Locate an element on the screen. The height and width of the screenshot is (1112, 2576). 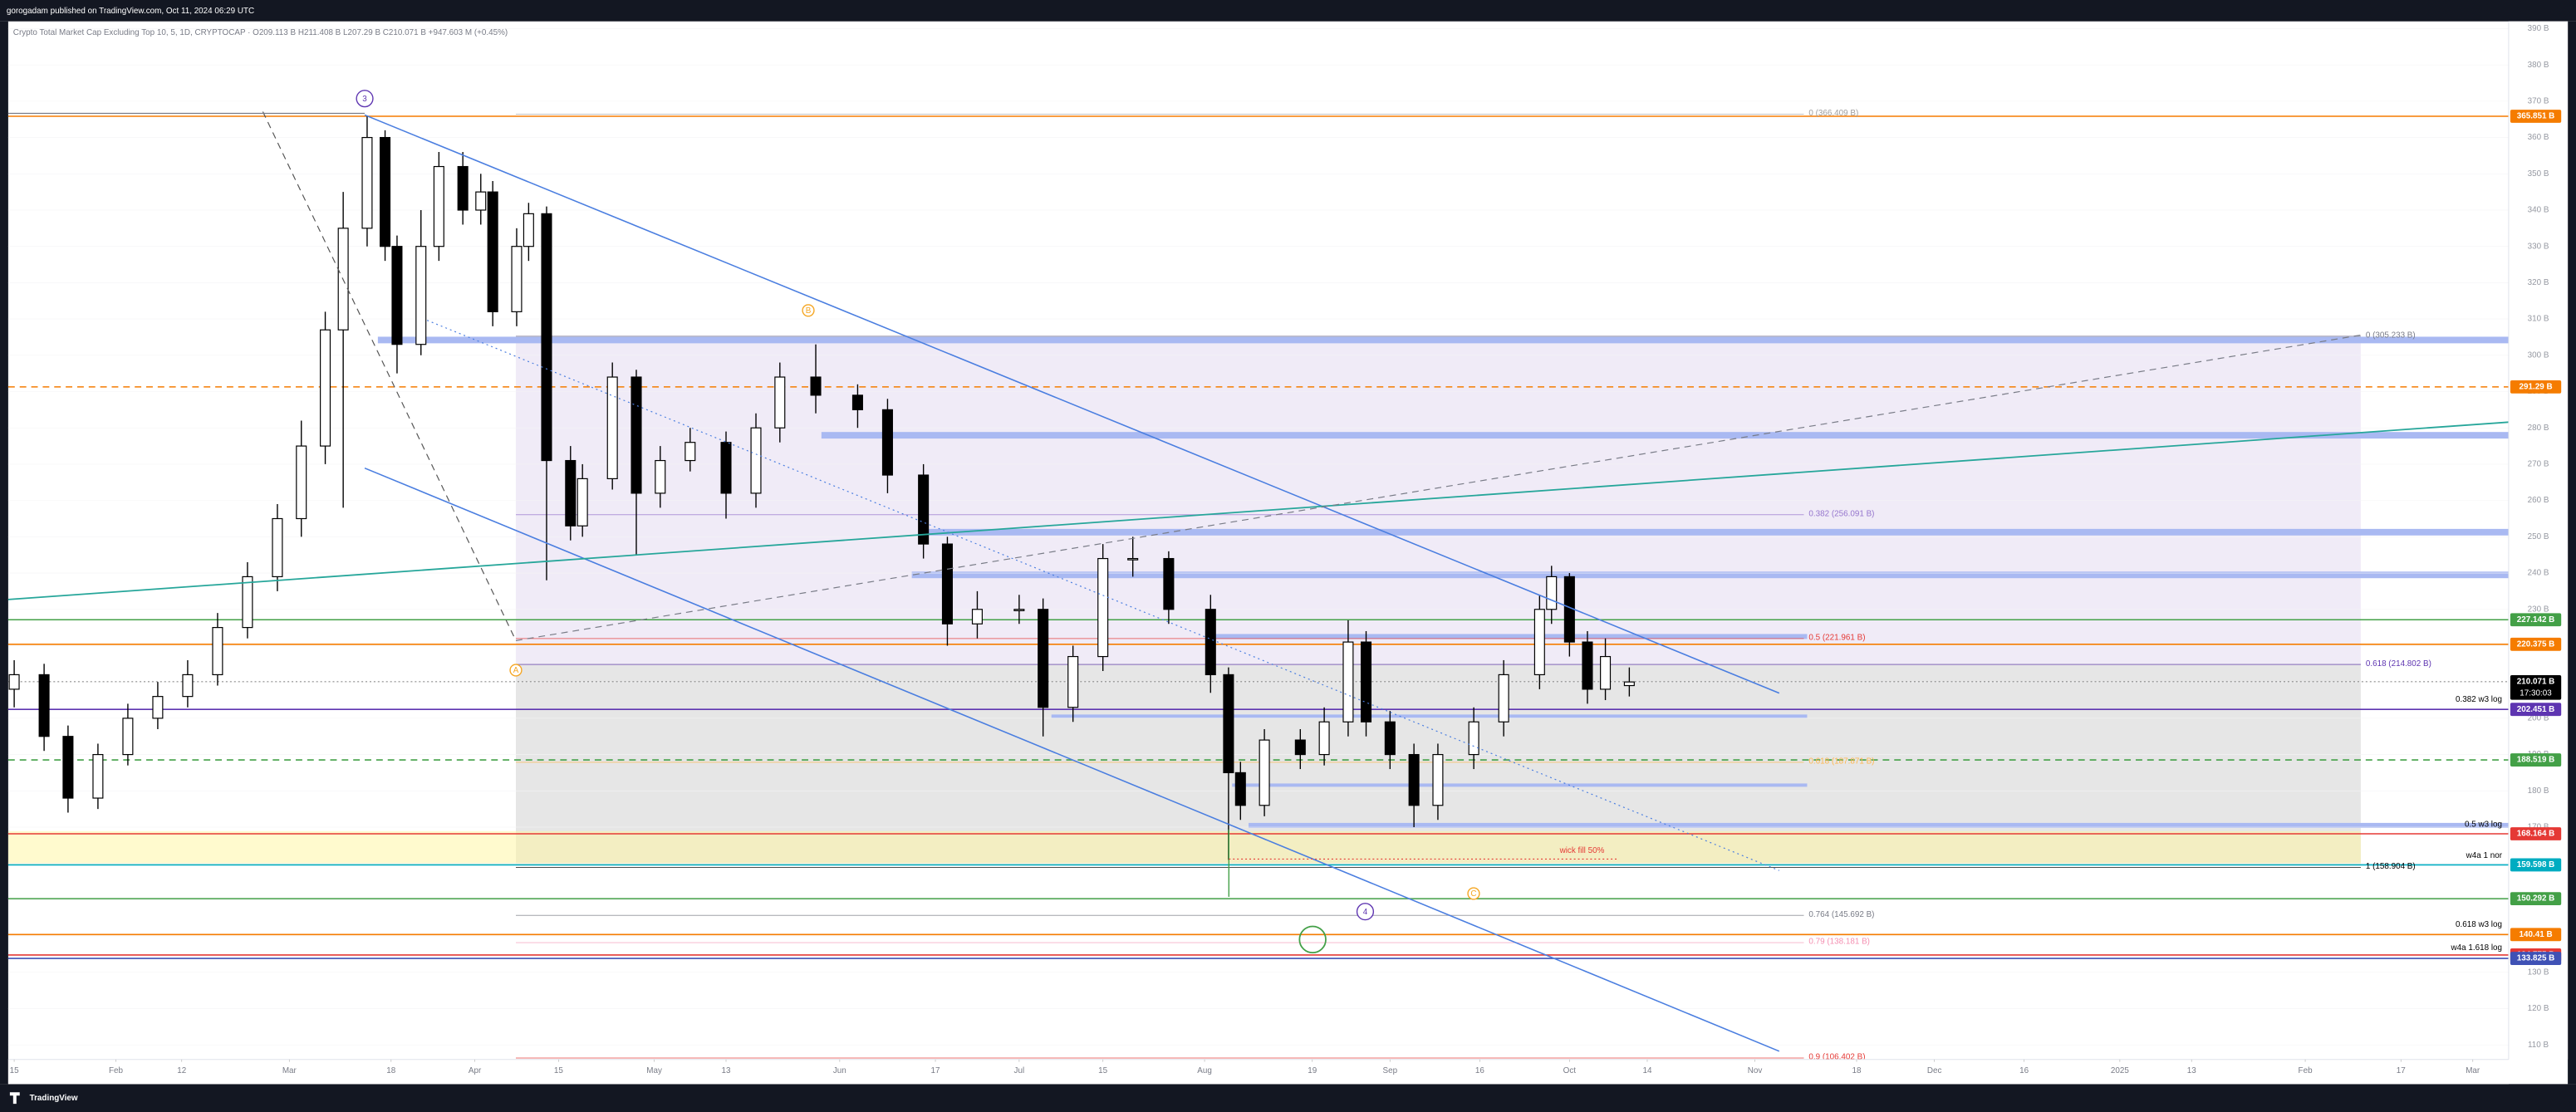
bottom-bar is located at coordinates (1288, 1098).